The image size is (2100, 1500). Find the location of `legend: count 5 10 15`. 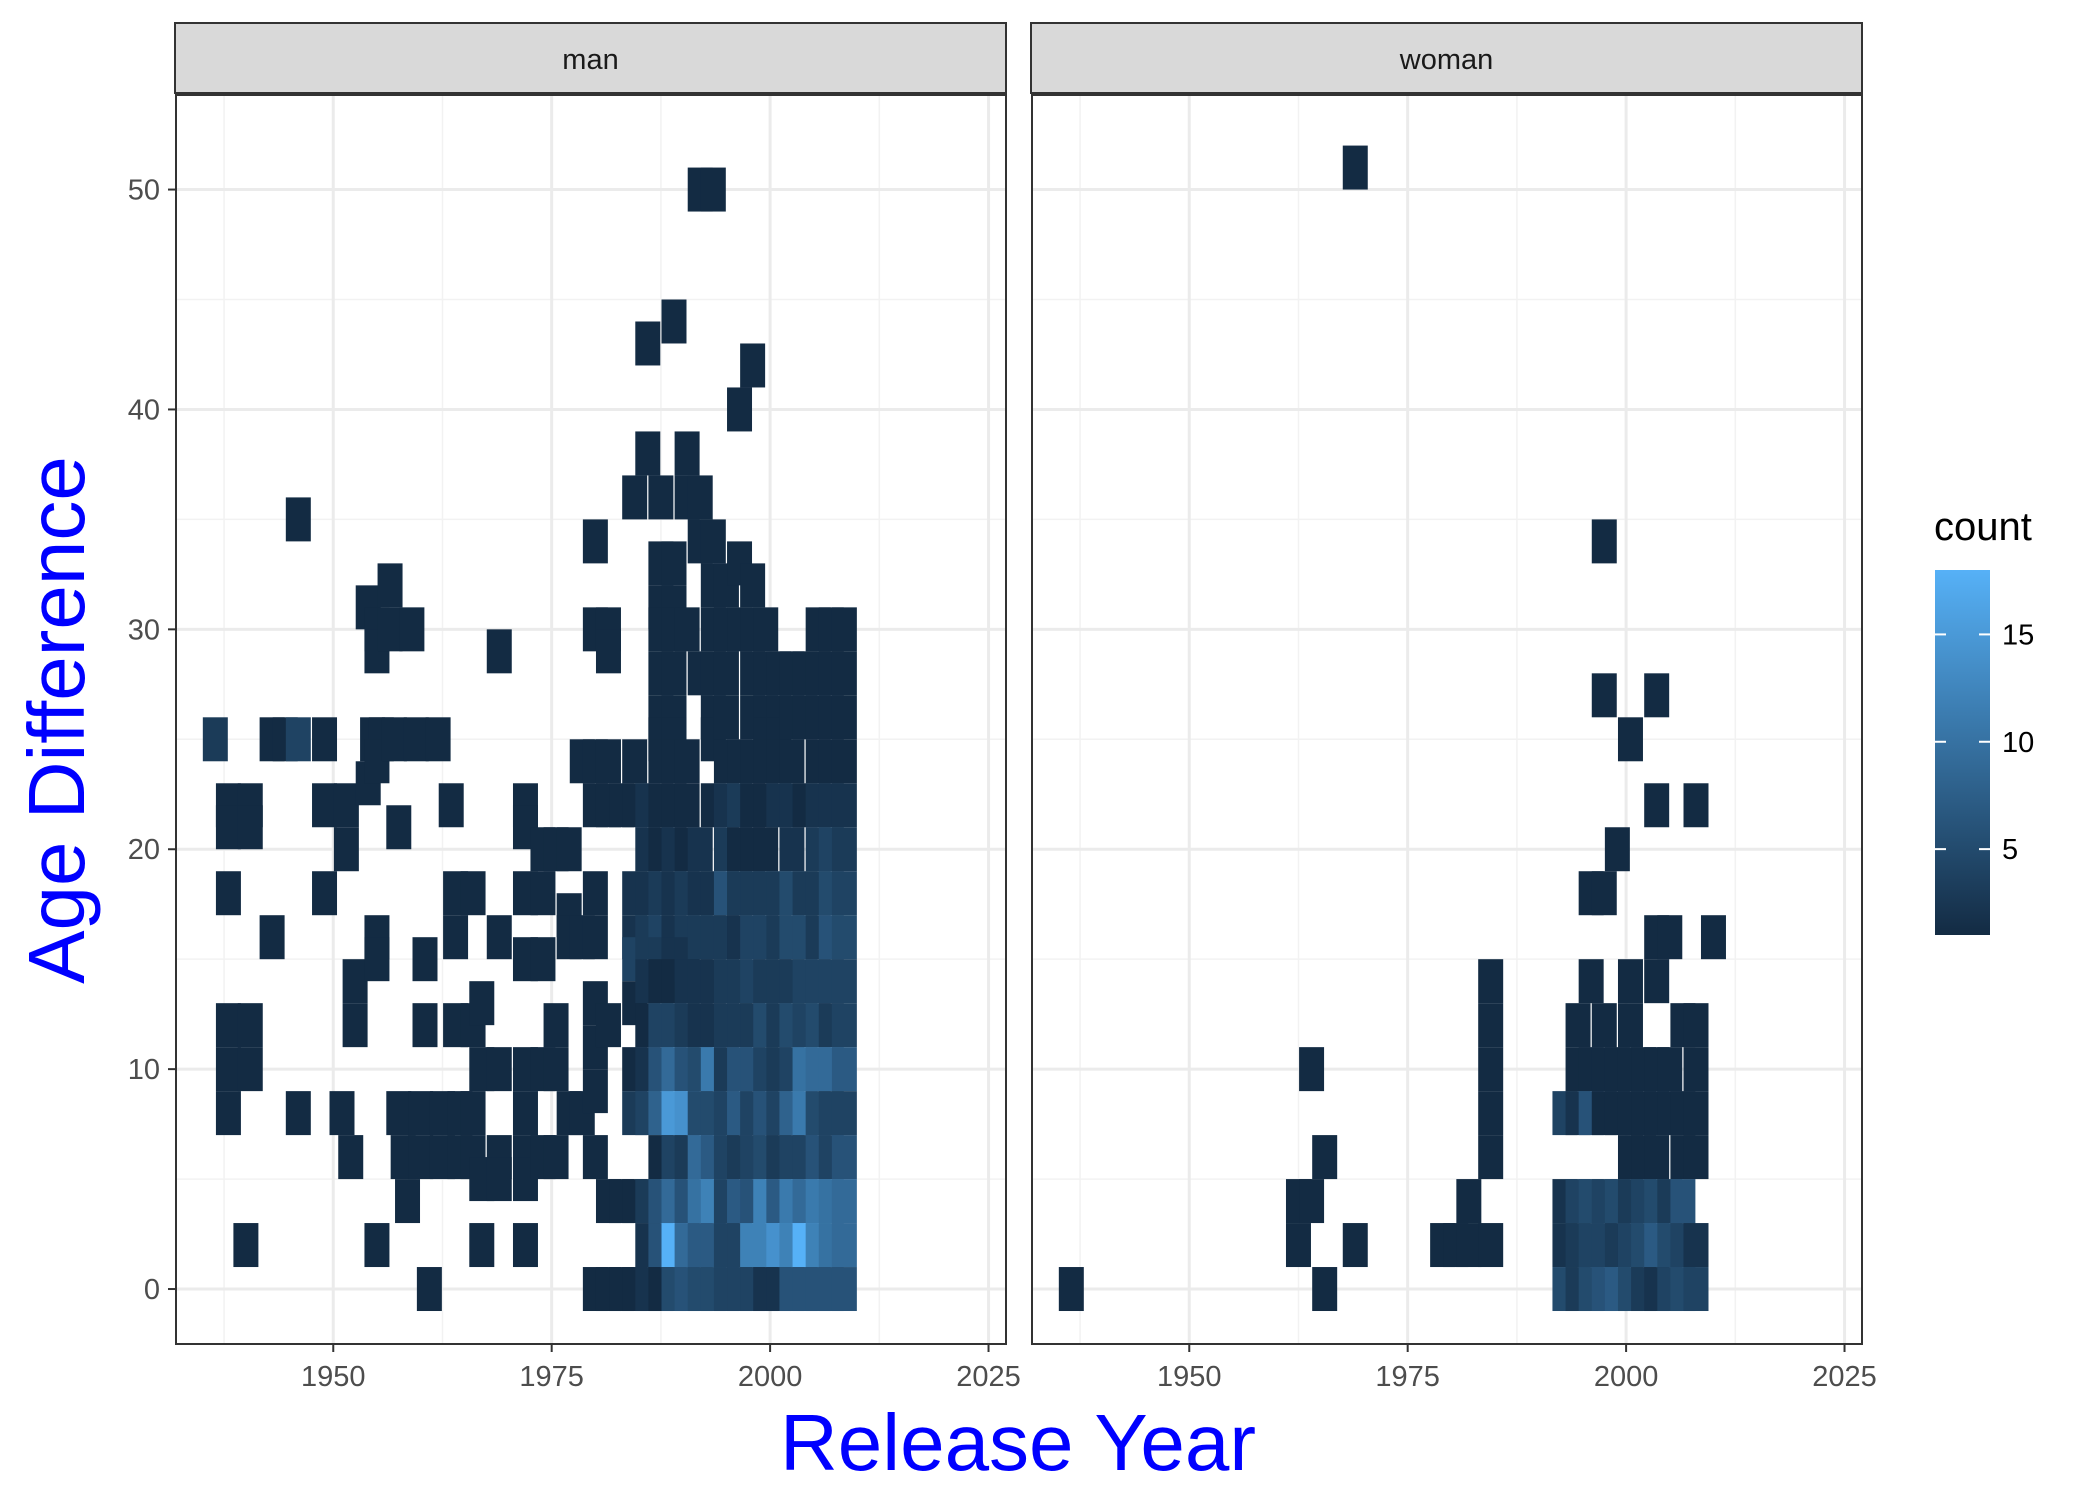

legend: count 5 10 15 is located at coordinates (1984, 720).